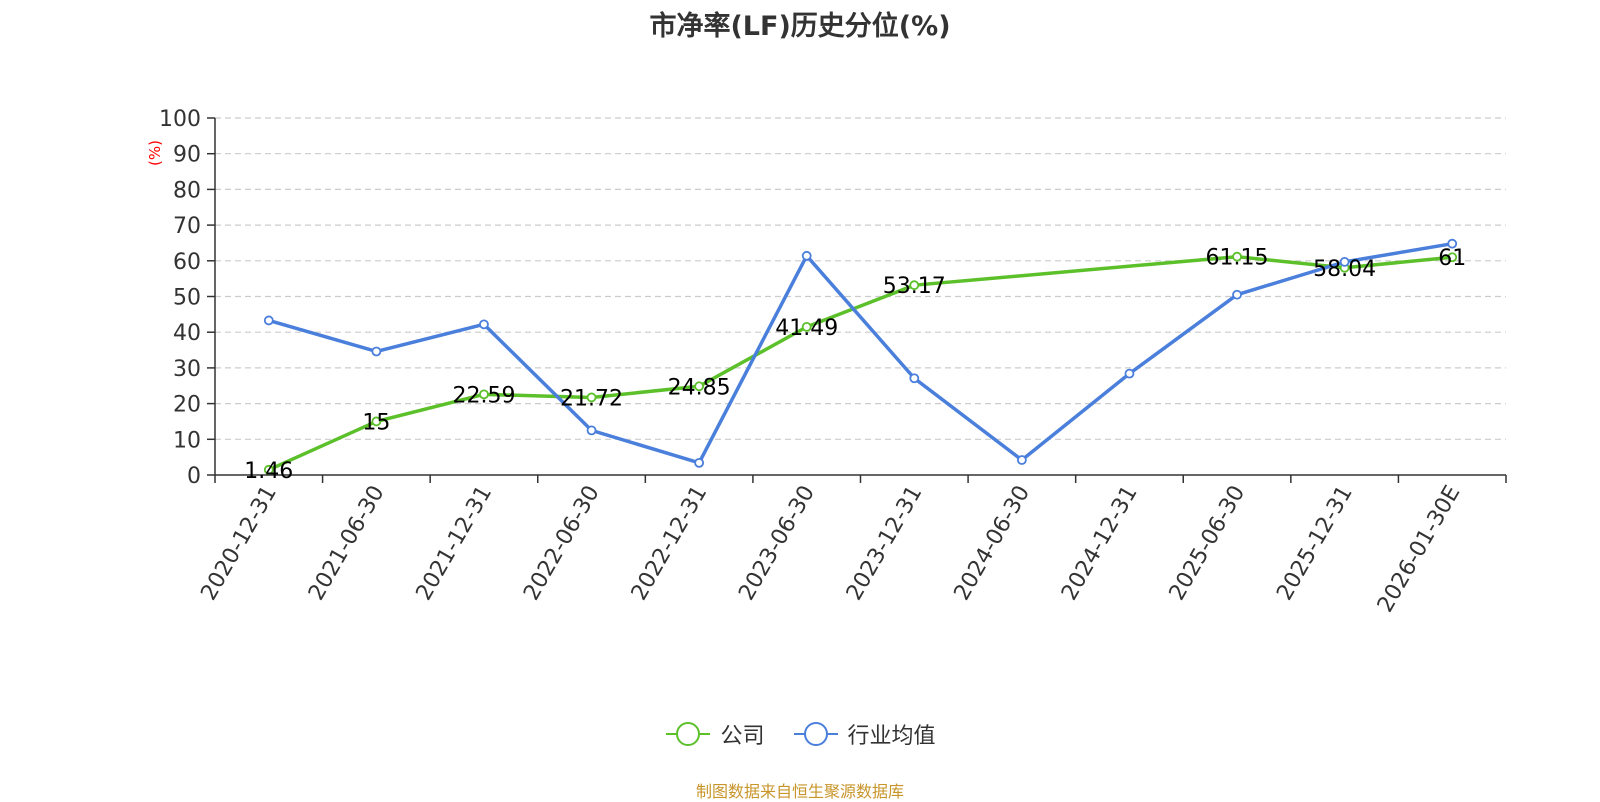  I want to click on data-label-company: 21.72, so click(591, 398).